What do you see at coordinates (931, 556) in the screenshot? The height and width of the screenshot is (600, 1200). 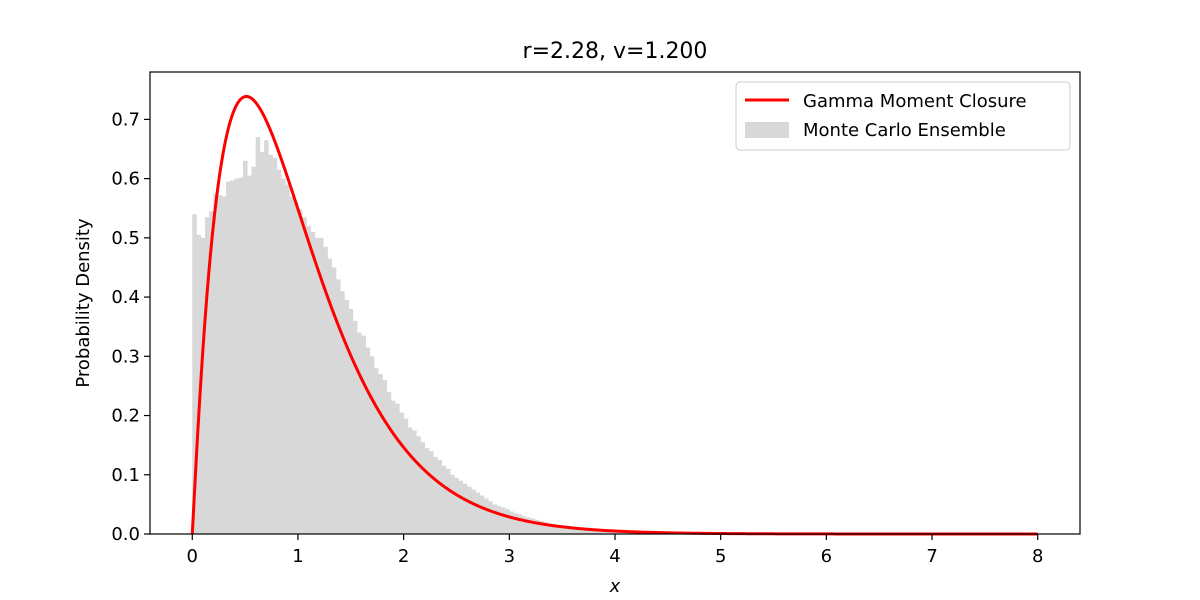 I see `x-tick-label: 7` at bounding box center [931, 556].